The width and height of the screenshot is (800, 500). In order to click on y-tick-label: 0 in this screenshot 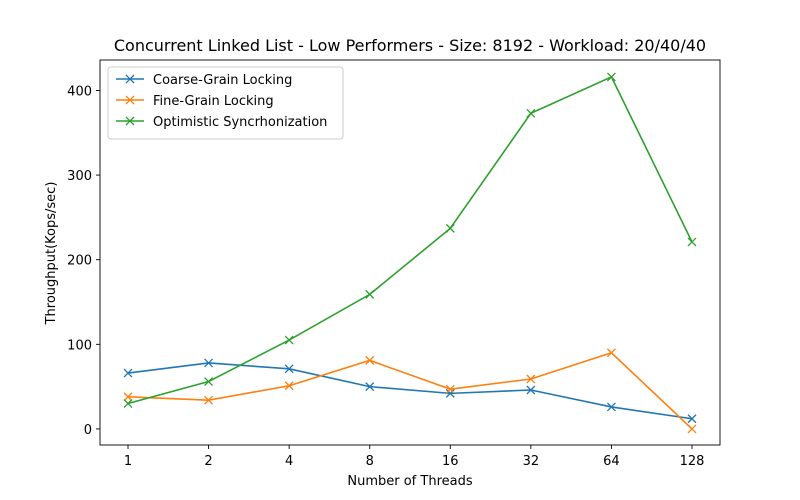, I will do `click(88, 430)`.